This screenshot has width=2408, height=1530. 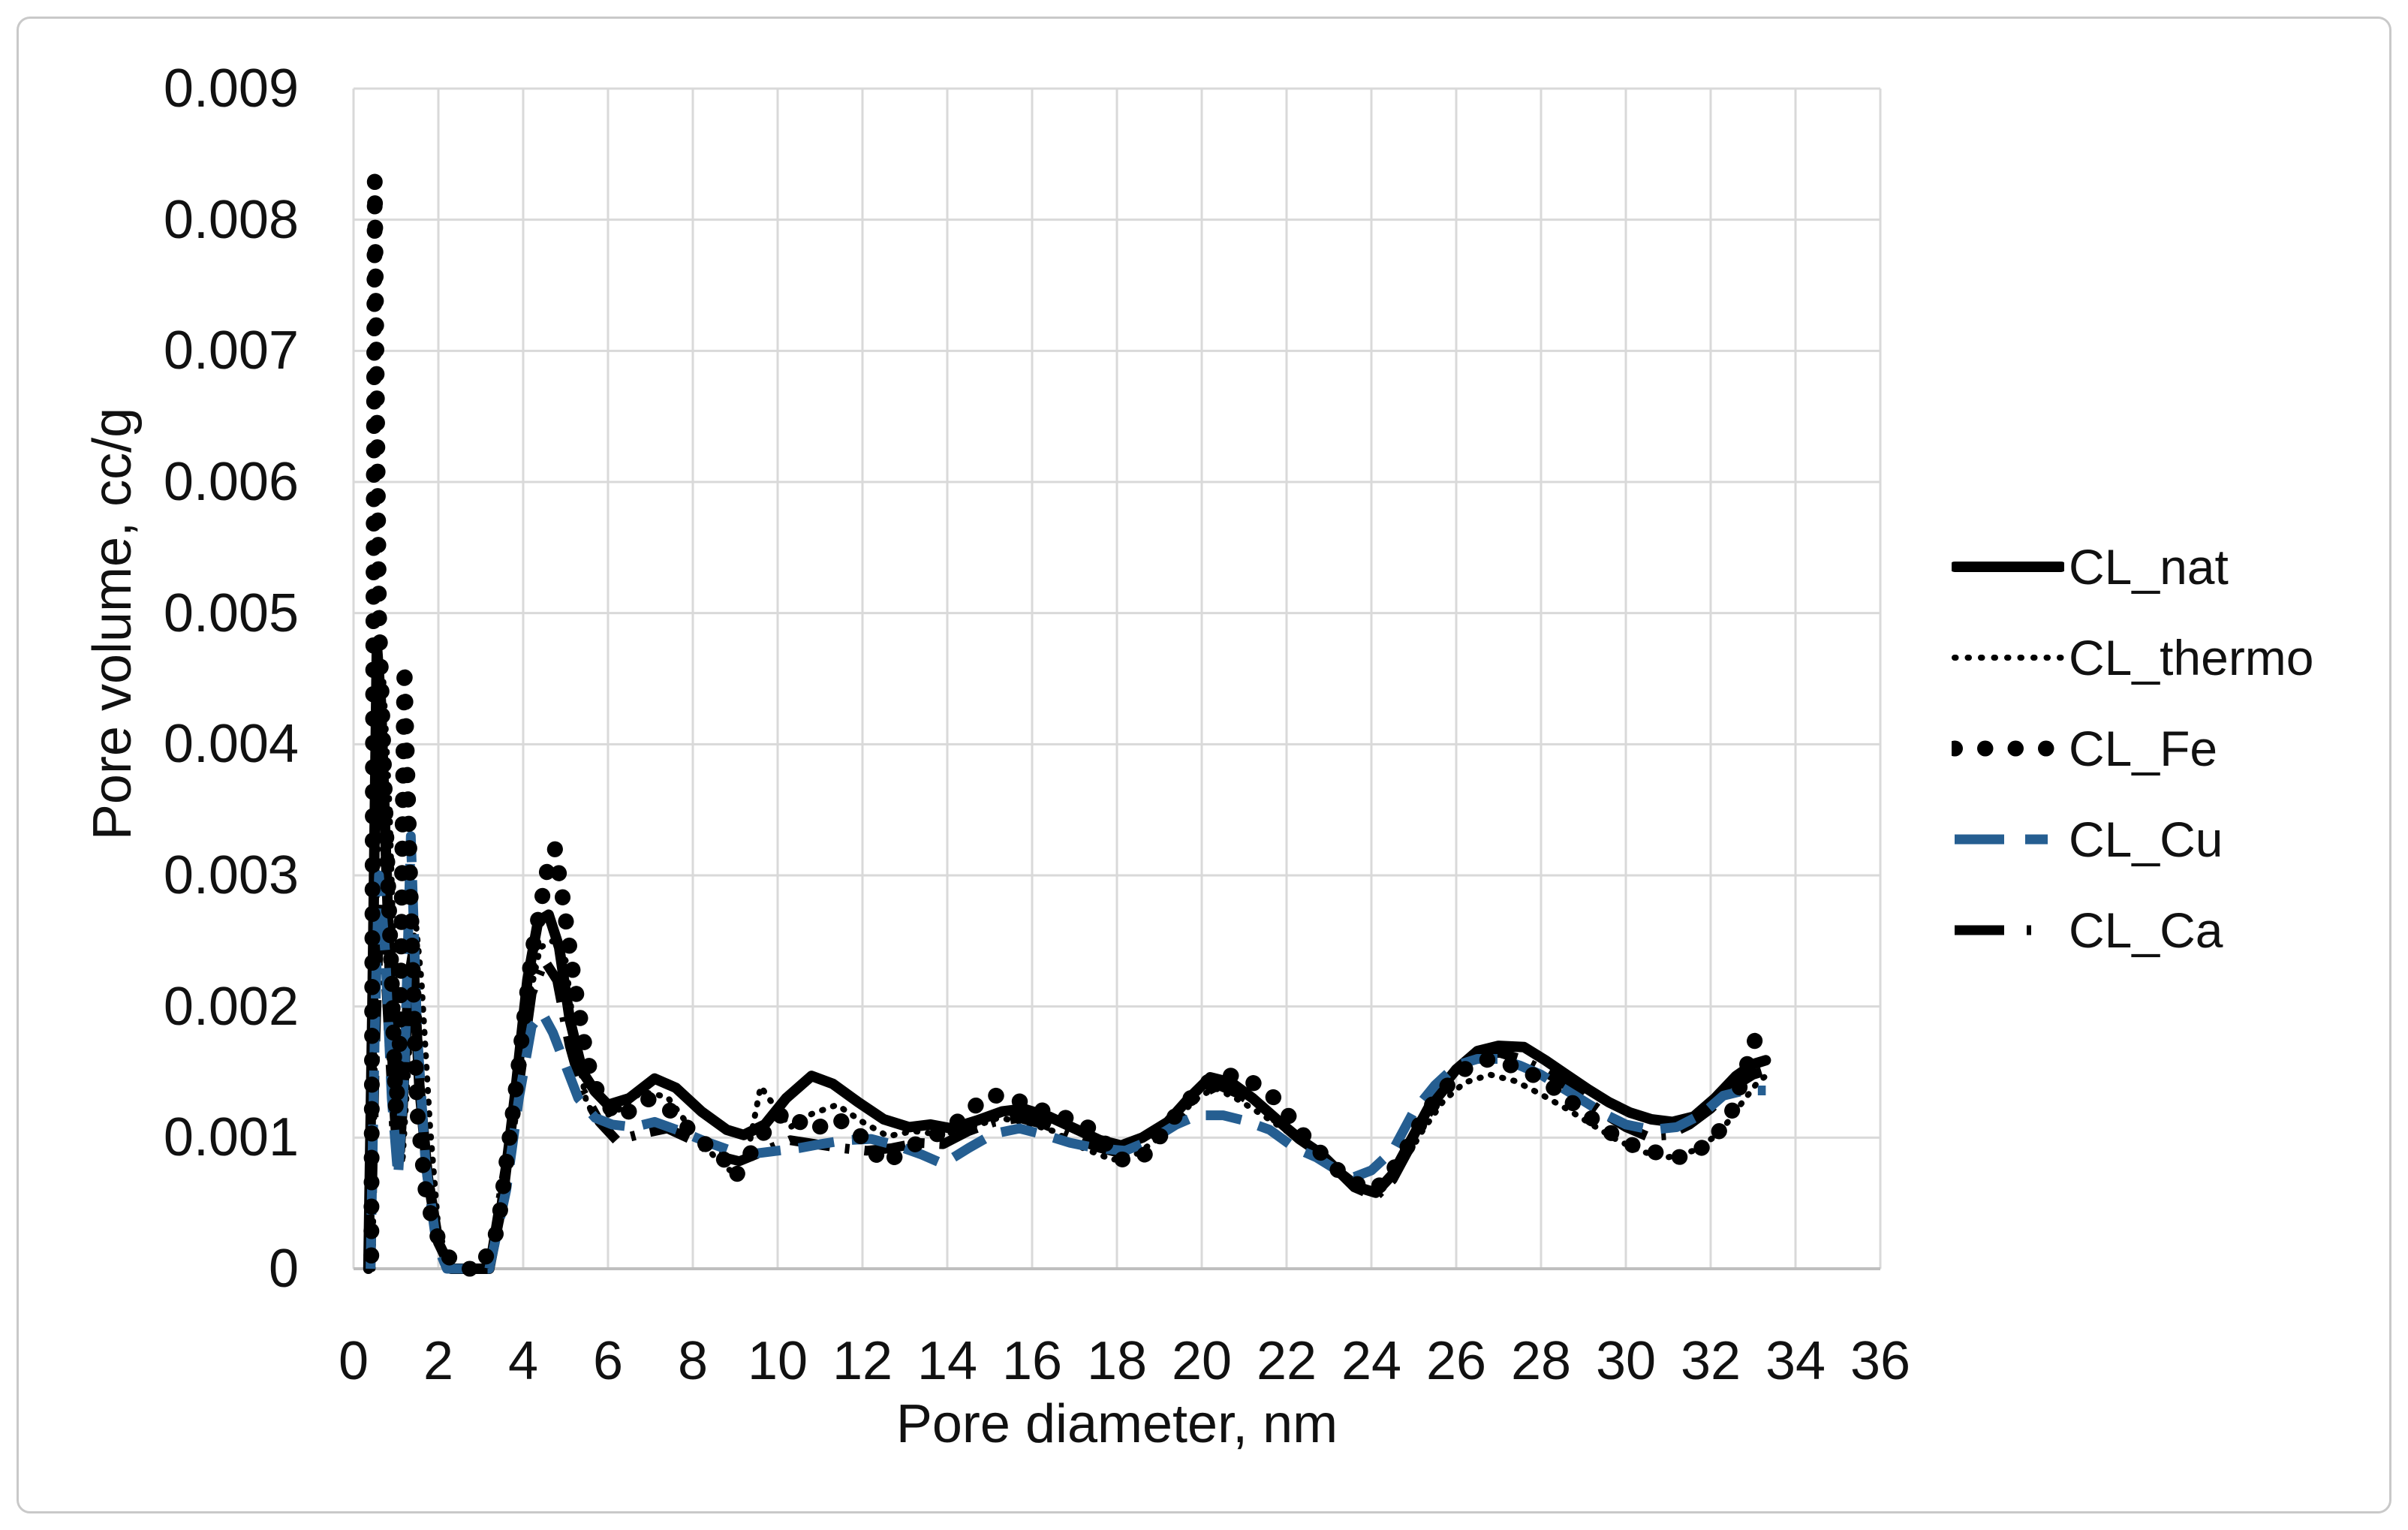 I want to click on x-tick-label: 16, so click(x=1032, y=1361).